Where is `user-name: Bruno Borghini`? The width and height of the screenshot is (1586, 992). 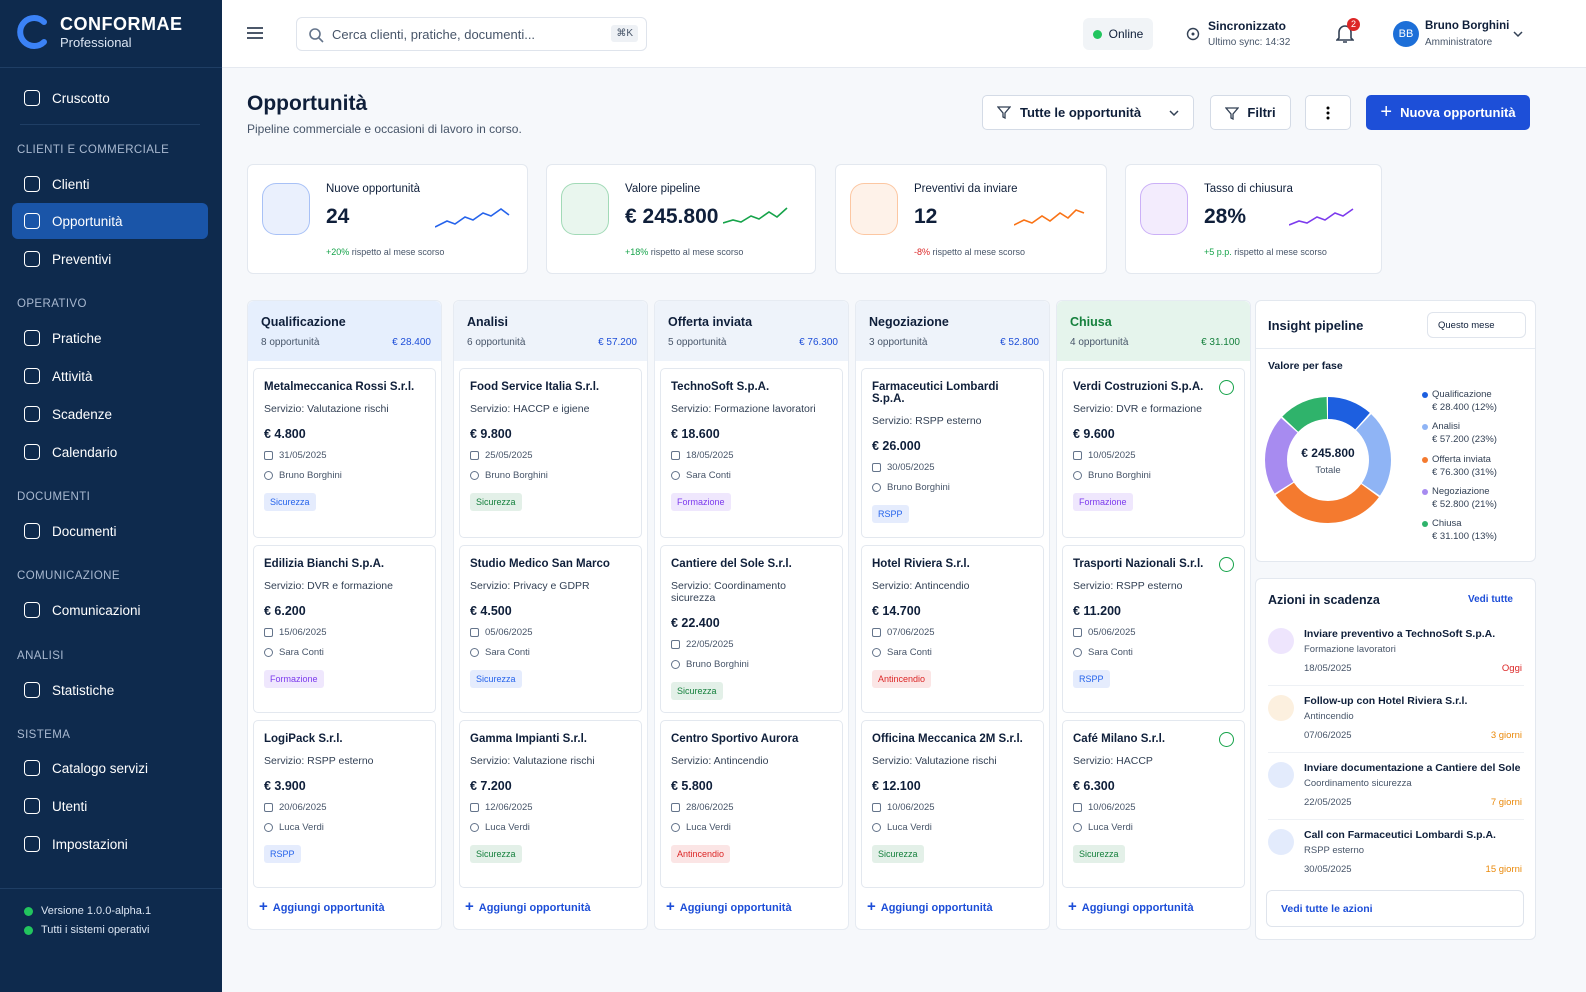
user-name: Bruno Borghini is located at coordinates (1467, 26).